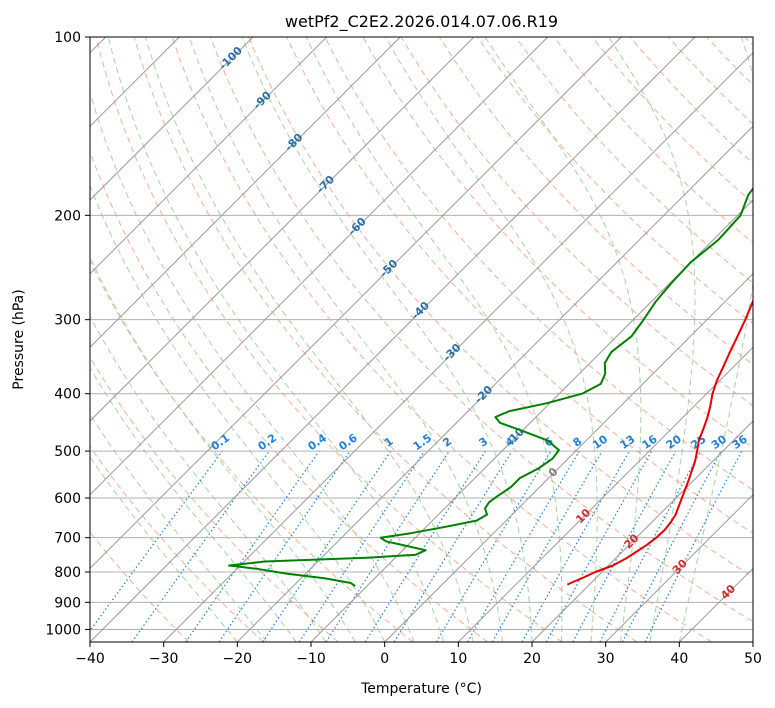  I want to click on y-tick-label: 900, so click(67, 603).